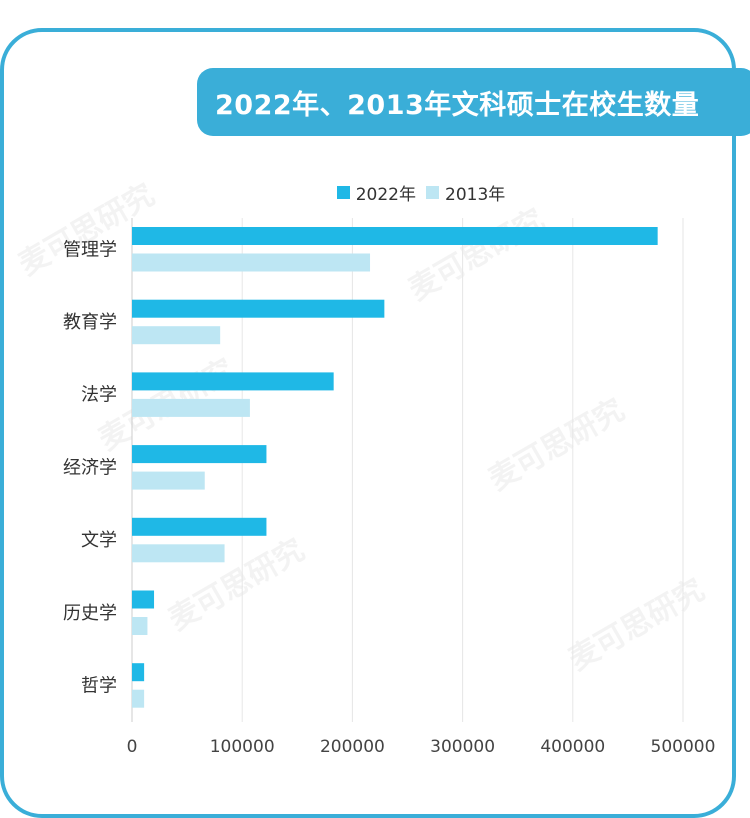  Describe the element at coordinates (90, 322) in the screenshot. I see `category-label: 教育学` at that location.